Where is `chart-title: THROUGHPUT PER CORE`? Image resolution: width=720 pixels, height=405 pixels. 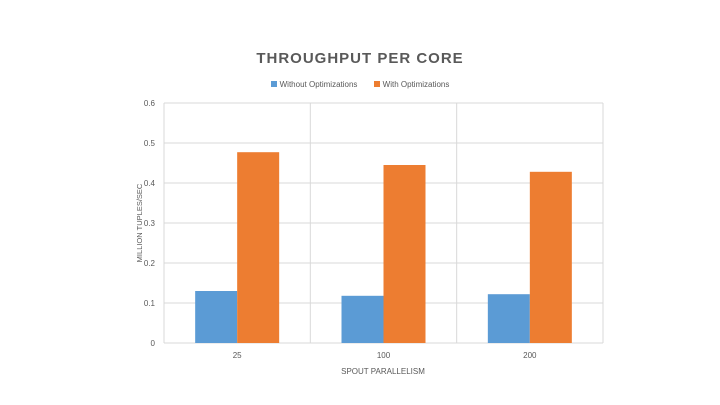 chart-title: THROUGHPUT PER CORE is located at coordinates (360, 58).